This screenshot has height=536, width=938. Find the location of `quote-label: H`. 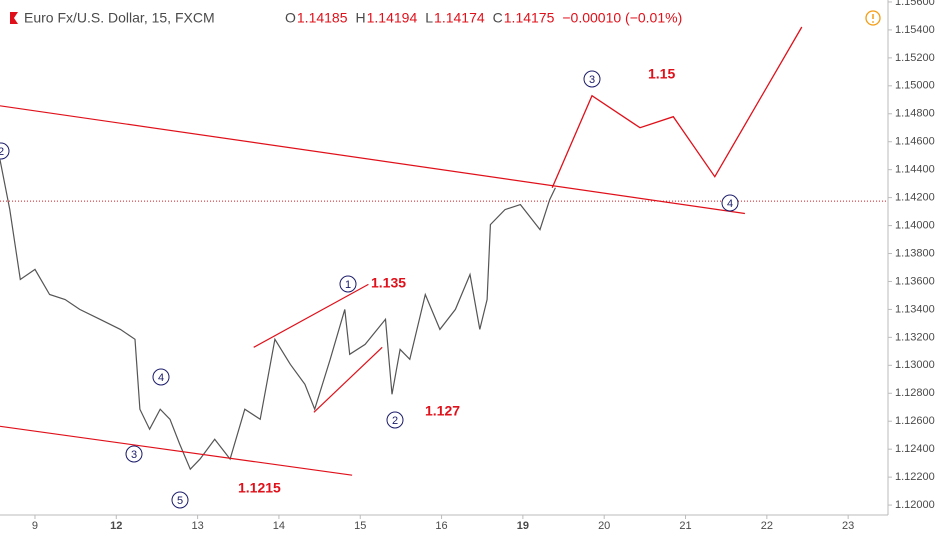

quote-label: H is located at coordinates (361, 18).